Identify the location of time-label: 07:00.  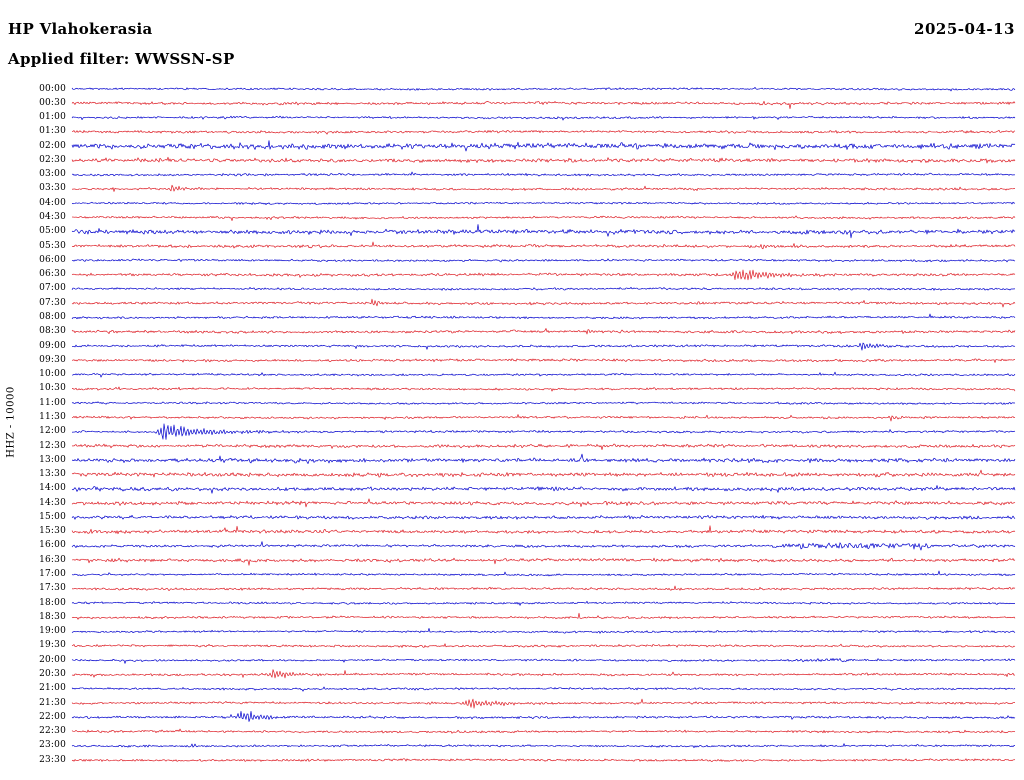
(52, 288).